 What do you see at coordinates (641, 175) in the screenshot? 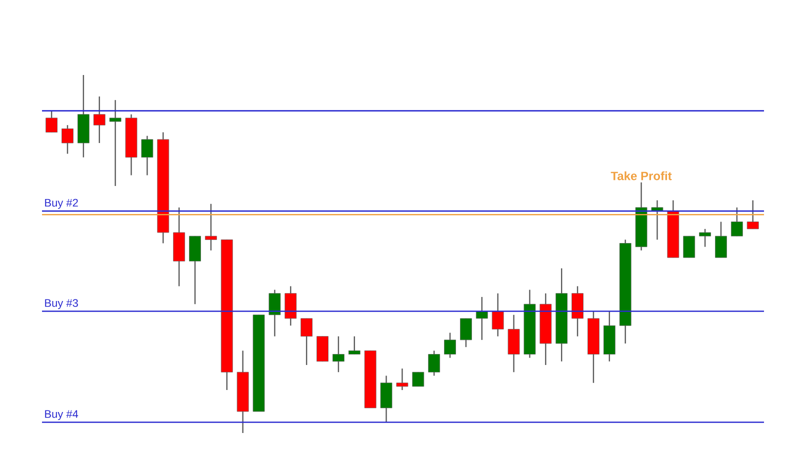
I see `ref-line-label: Take Profit` at bounding box center [641, 175].